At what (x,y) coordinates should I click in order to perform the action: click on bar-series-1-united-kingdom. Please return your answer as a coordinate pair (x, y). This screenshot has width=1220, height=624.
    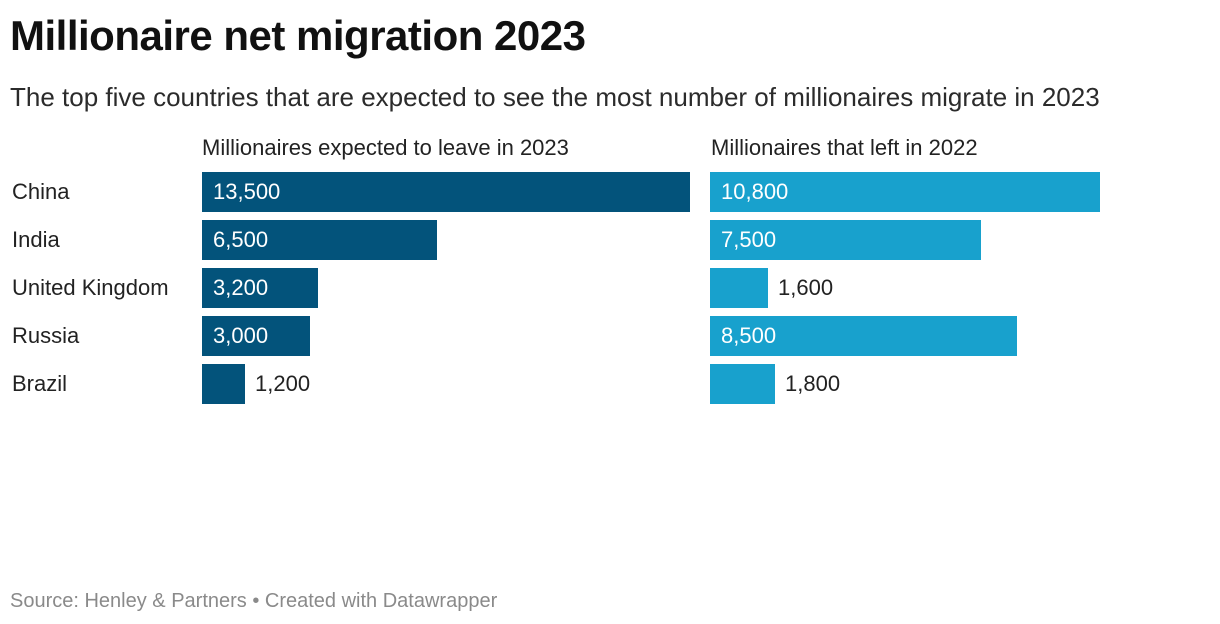
    Looking at the image, I should click on (260, 288).